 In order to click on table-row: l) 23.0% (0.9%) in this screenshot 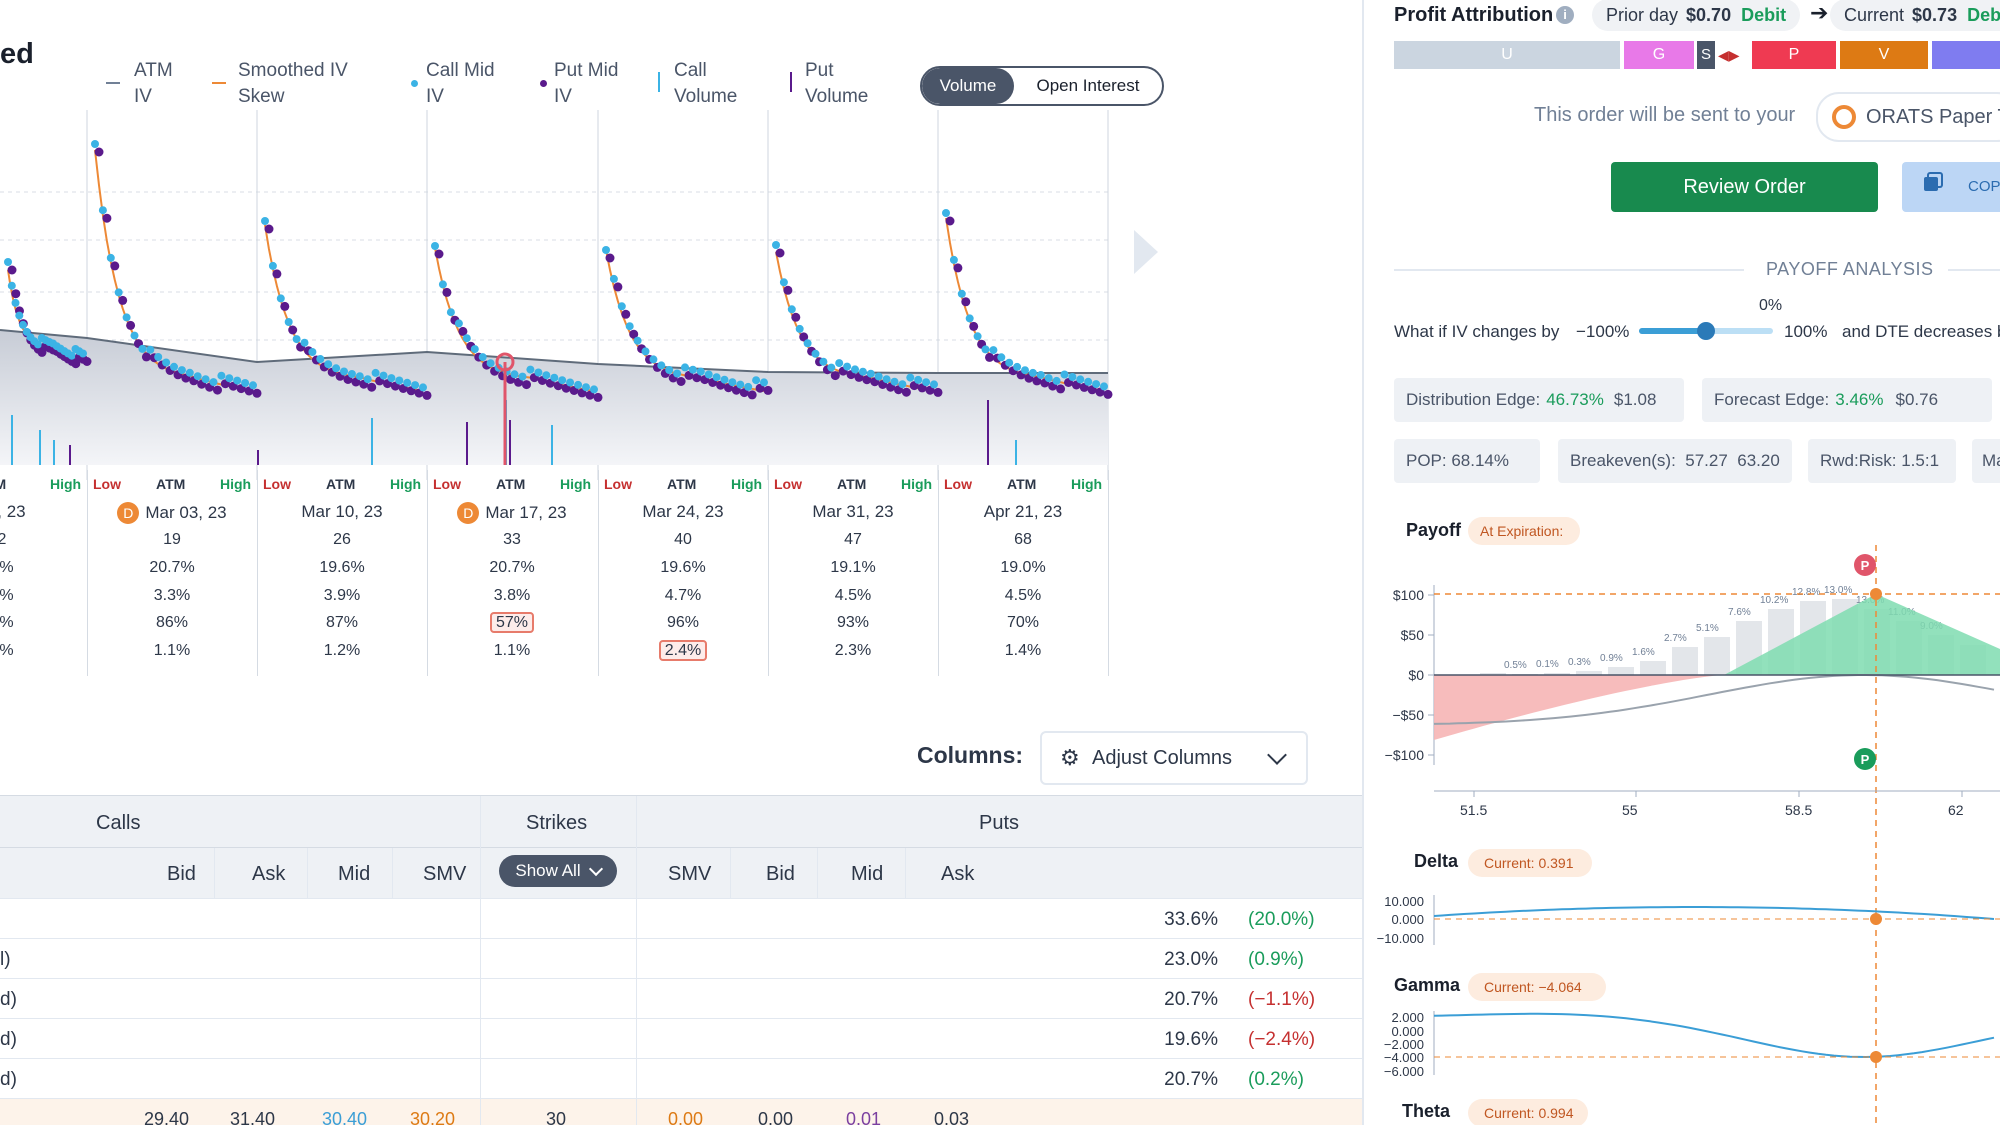, I will do `click(681, 958)`.